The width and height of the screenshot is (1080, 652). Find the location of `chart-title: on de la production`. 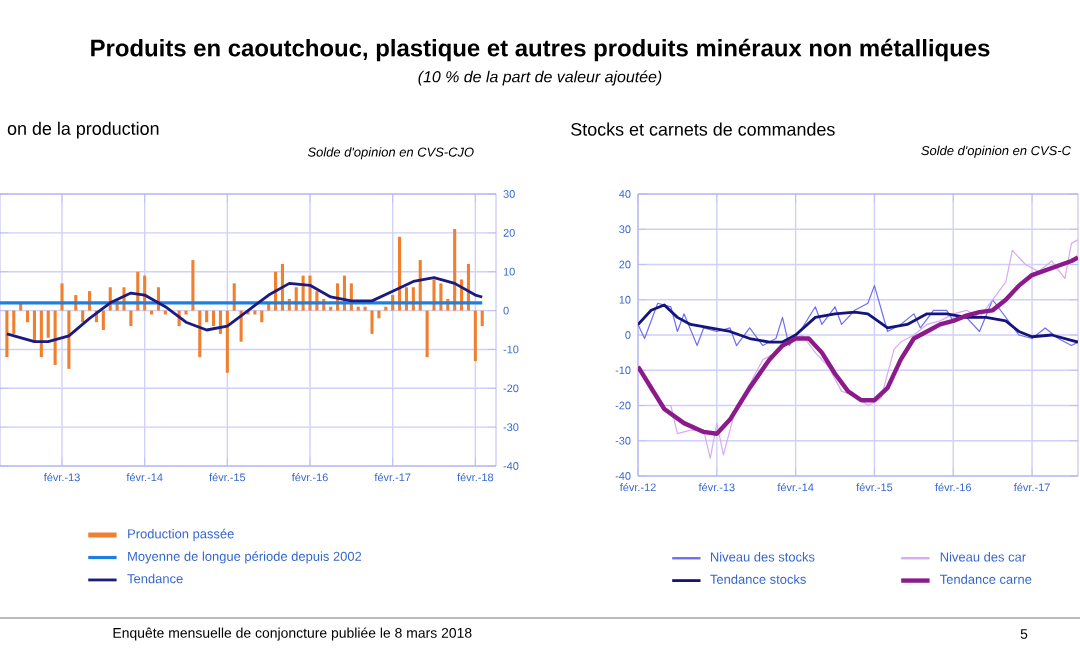

chart-title: on de la production is located at coordinates (83, 130).